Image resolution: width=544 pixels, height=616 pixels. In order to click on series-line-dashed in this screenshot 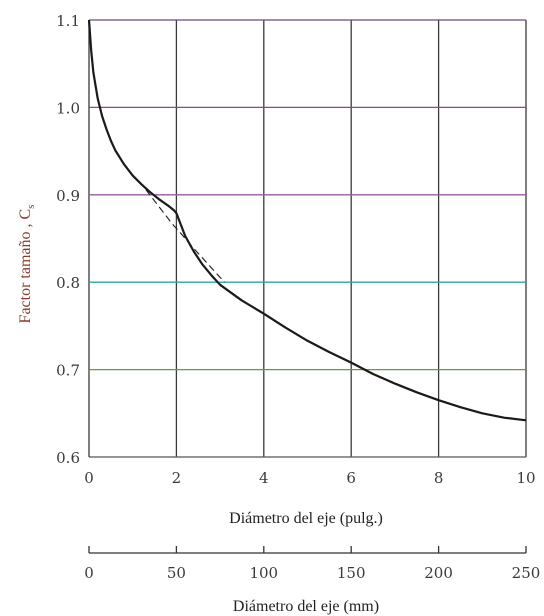, I will do `click(185, 236)`.